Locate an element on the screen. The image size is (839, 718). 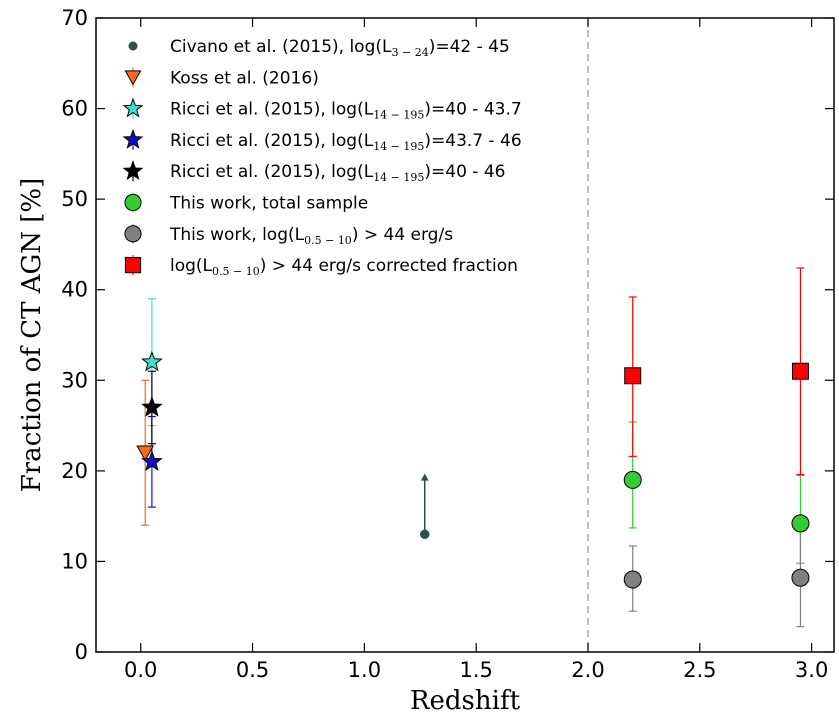
legend-entry: This work, total sample is located at coordinates (246, 203).